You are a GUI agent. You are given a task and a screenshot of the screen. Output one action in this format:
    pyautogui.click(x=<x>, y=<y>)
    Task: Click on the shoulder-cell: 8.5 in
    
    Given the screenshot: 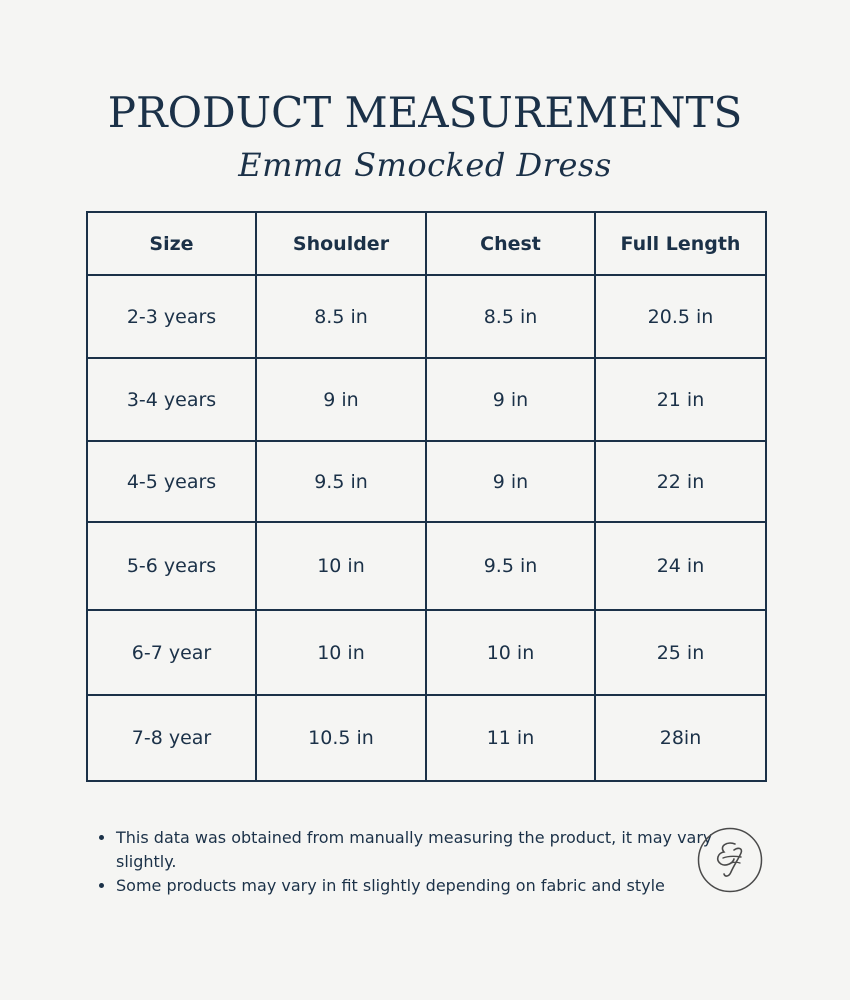 What is the action you would take?
    pyautogui.click(x=341, y=316)
    